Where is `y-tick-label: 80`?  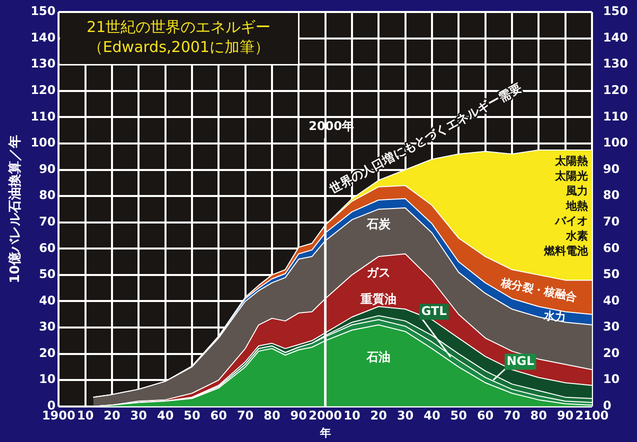
y-tick-label: 80 is located at coordinates (47, 195).